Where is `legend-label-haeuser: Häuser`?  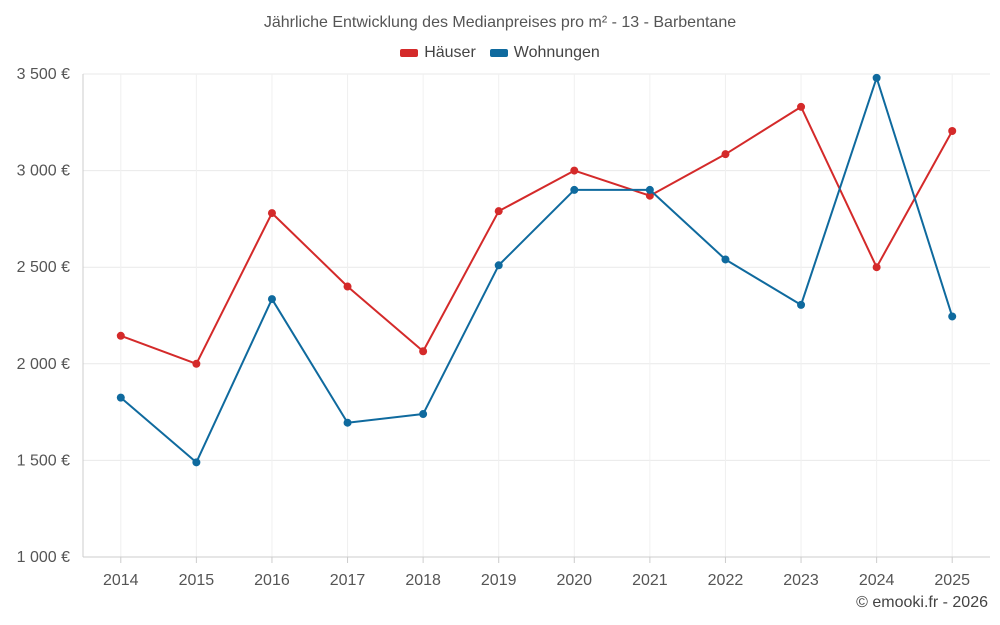
legend-label-haeuser: Häuser is located at coordinates (450, 52).